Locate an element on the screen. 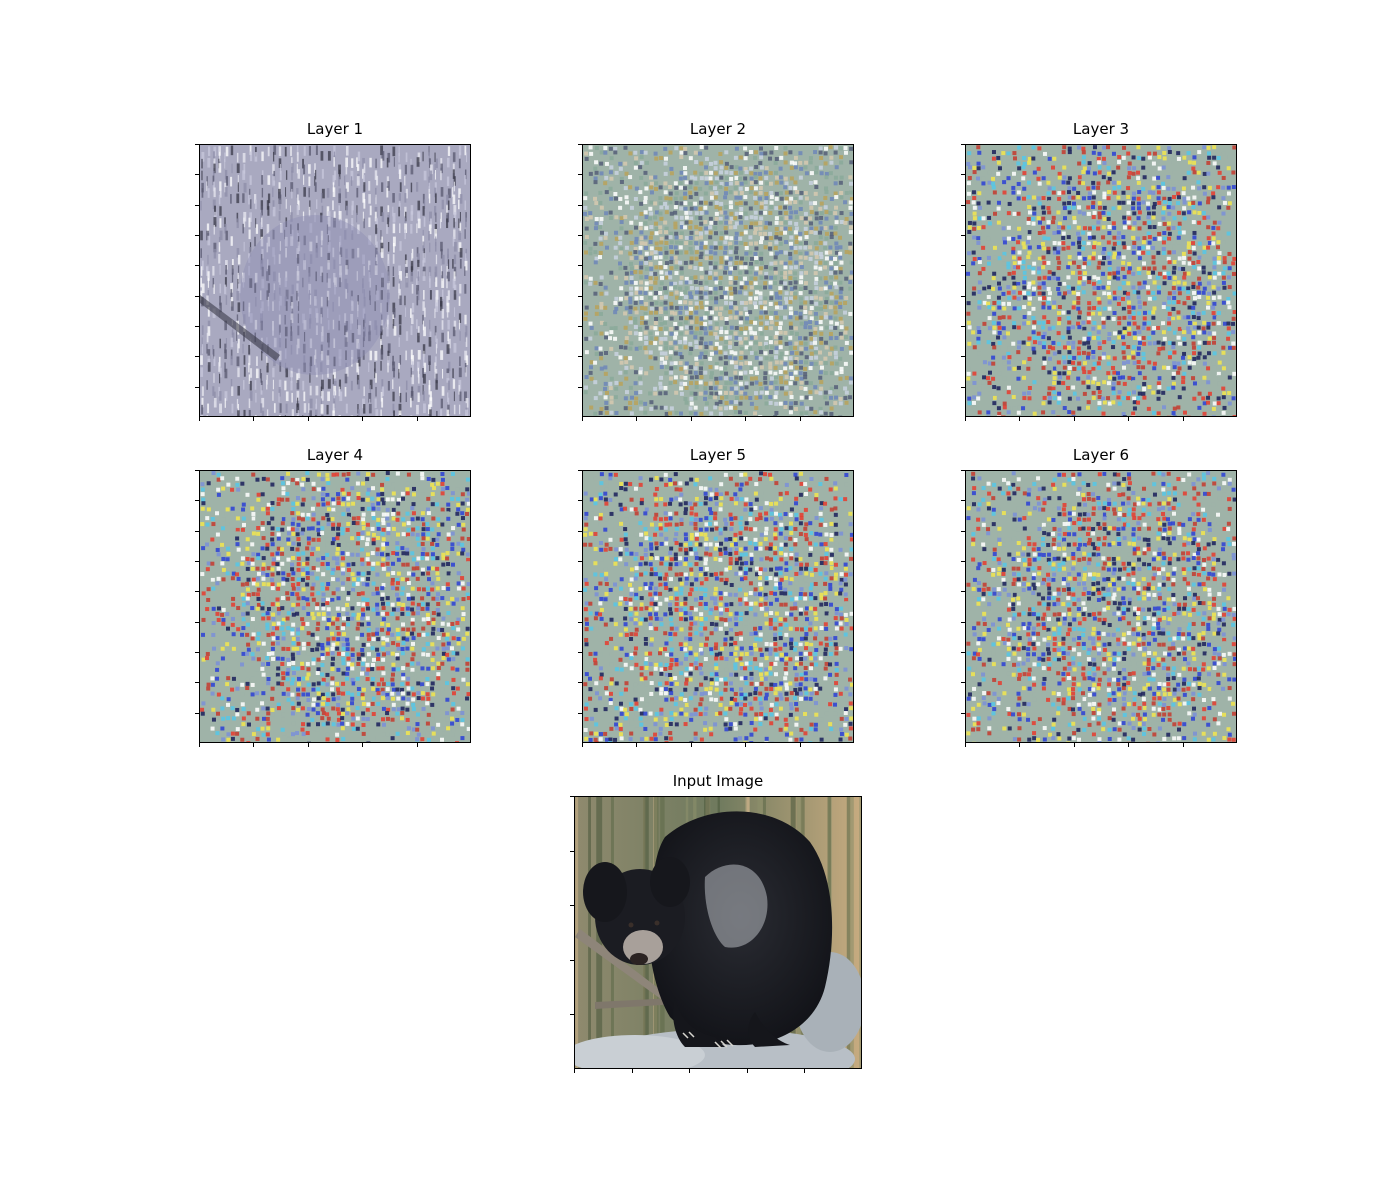 The height and width of the screenshot is (1200, 1400). panel-layer-4: Layer 4 is located at coordinates (335, 594).